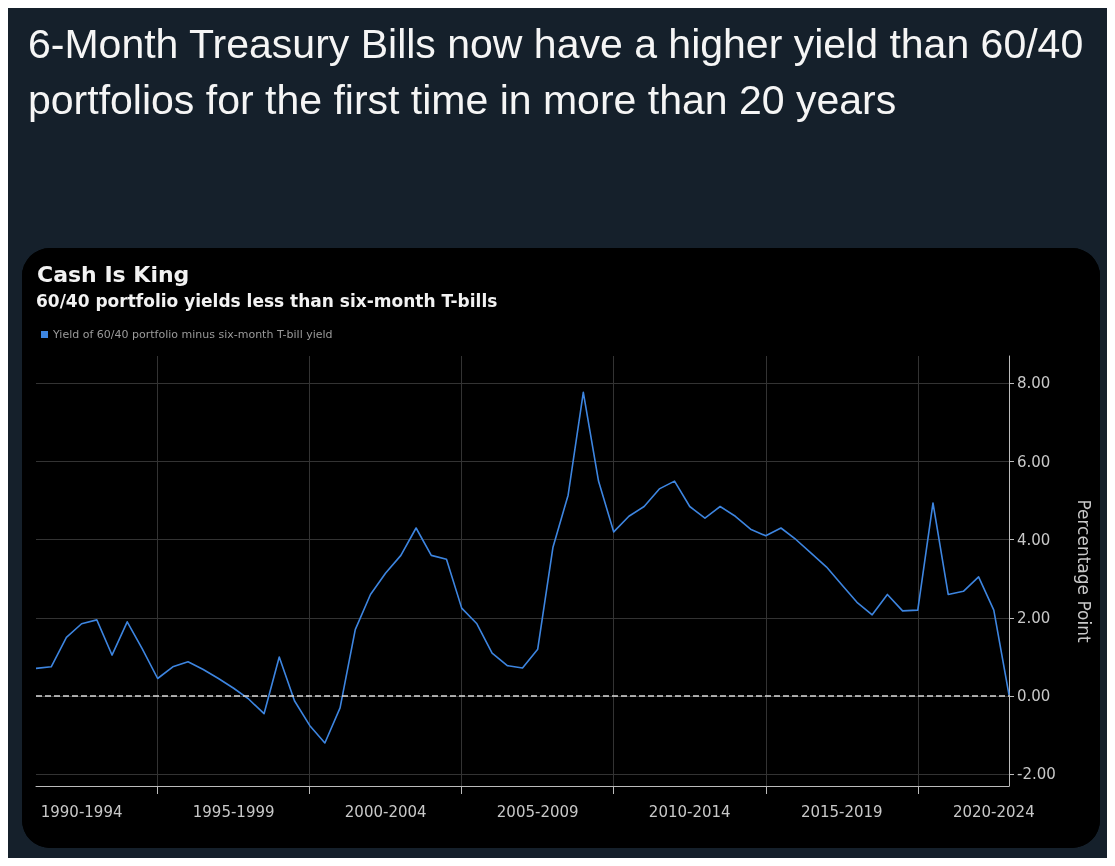 The width and height of the screenshot is (1115, 866). I want to click on y-tick-label: 6.00, so click(1034, 461).